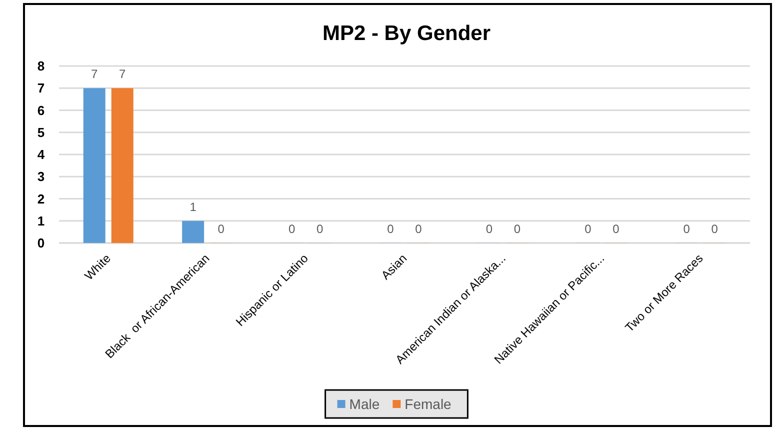  Describe the element at coordinates (364, 404) in the screenshot. I see `legend-label: Male` at that location.